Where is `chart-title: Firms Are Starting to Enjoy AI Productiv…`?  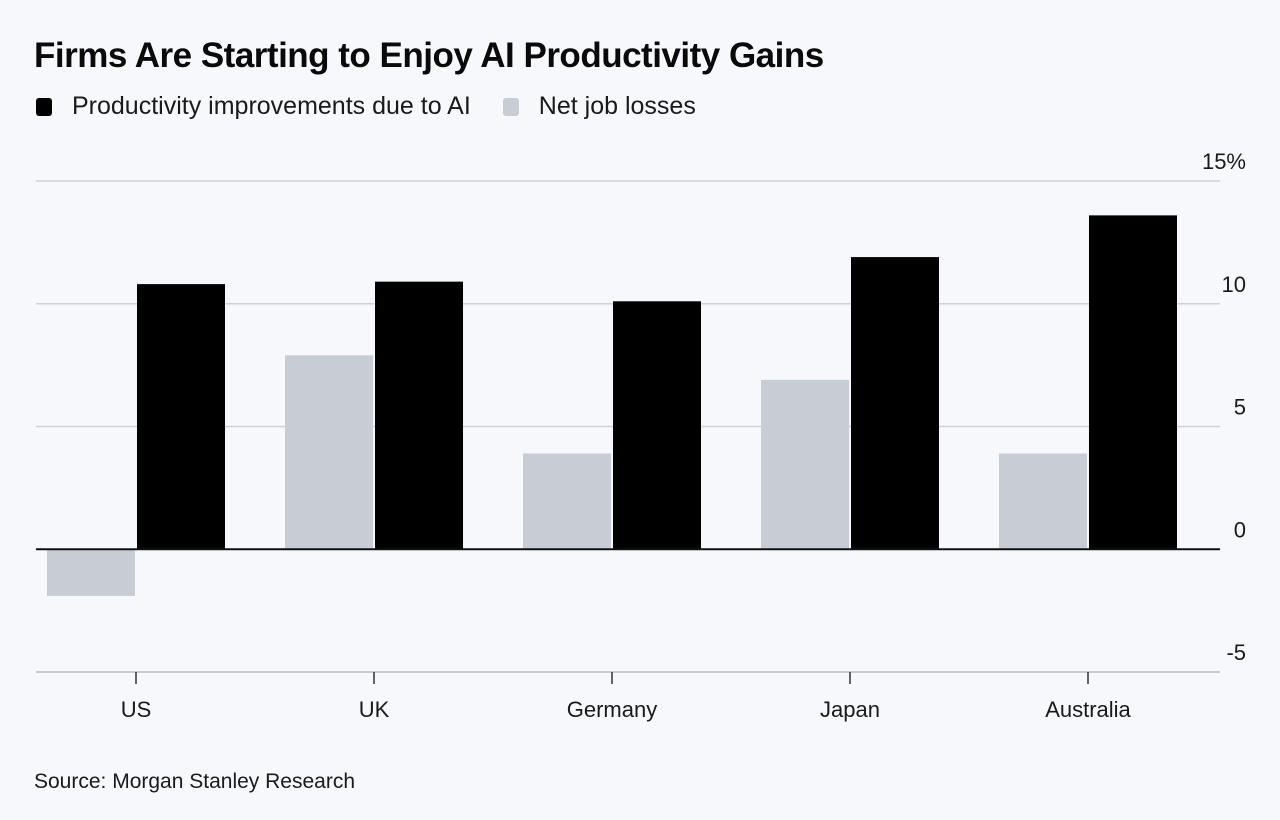
chart-title: Firms Are Starting to Enjoy AI Productiv… is located at coordinates (429, 55).